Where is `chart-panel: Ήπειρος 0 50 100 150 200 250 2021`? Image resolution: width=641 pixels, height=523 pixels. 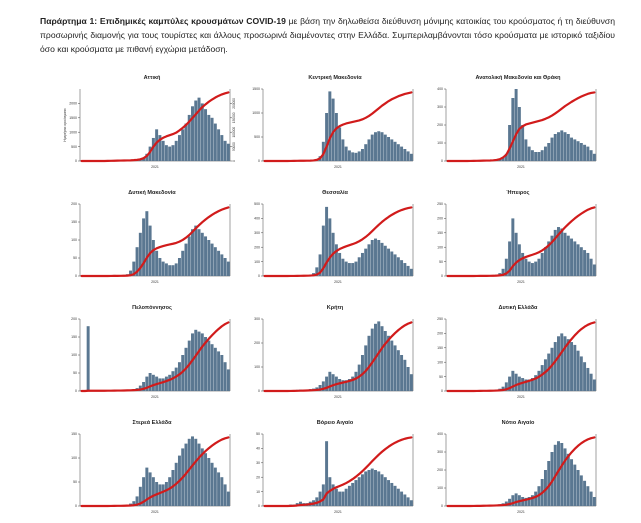 chart-panel: Ήπειρος 0 50 100 150 200 250 2021 is located at coordinates (518, 241).